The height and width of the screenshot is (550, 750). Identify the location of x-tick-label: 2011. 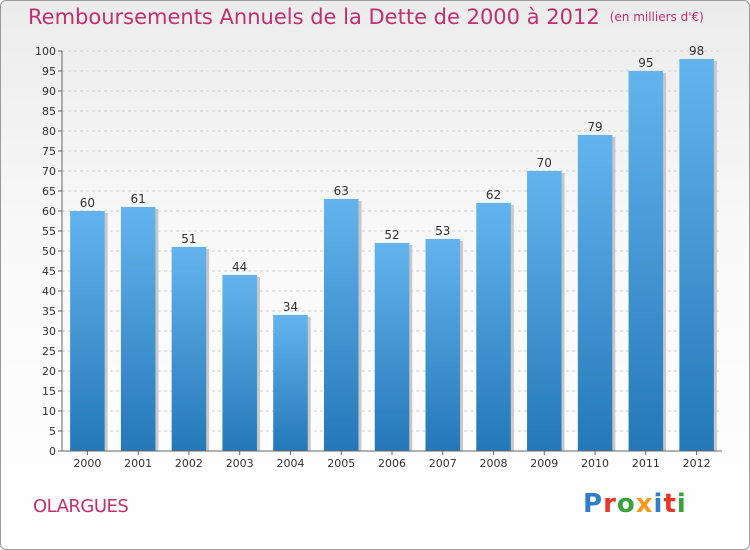
(646, 463).